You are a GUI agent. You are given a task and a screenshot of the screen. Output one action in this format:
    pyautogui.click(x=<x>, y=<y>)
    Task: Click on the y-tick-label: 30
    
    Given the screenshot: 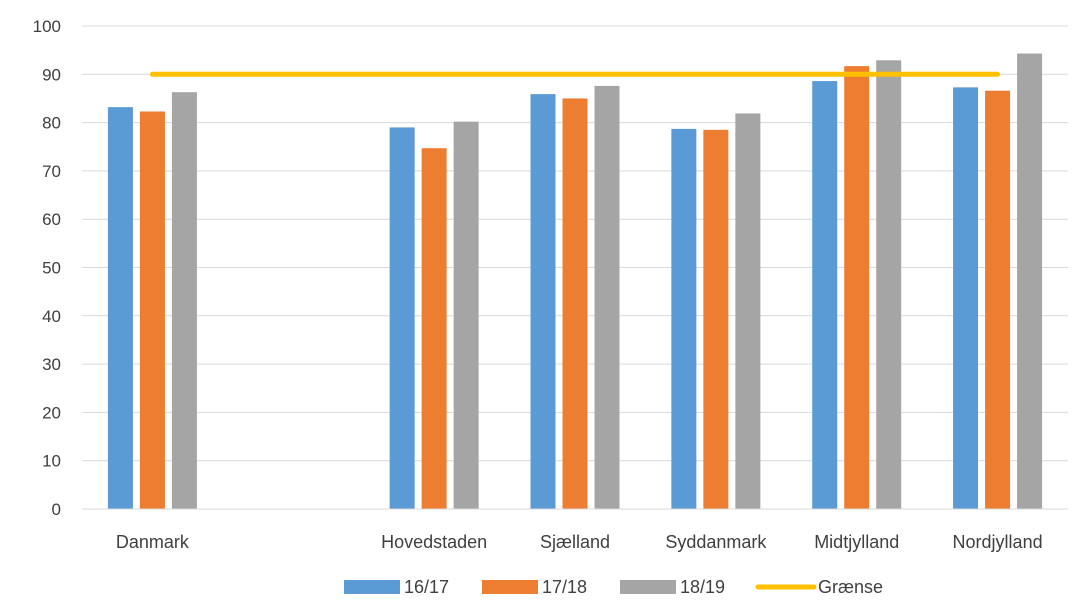 What is the action you would take?
    pyautogui.click(x=51, y=364)
    